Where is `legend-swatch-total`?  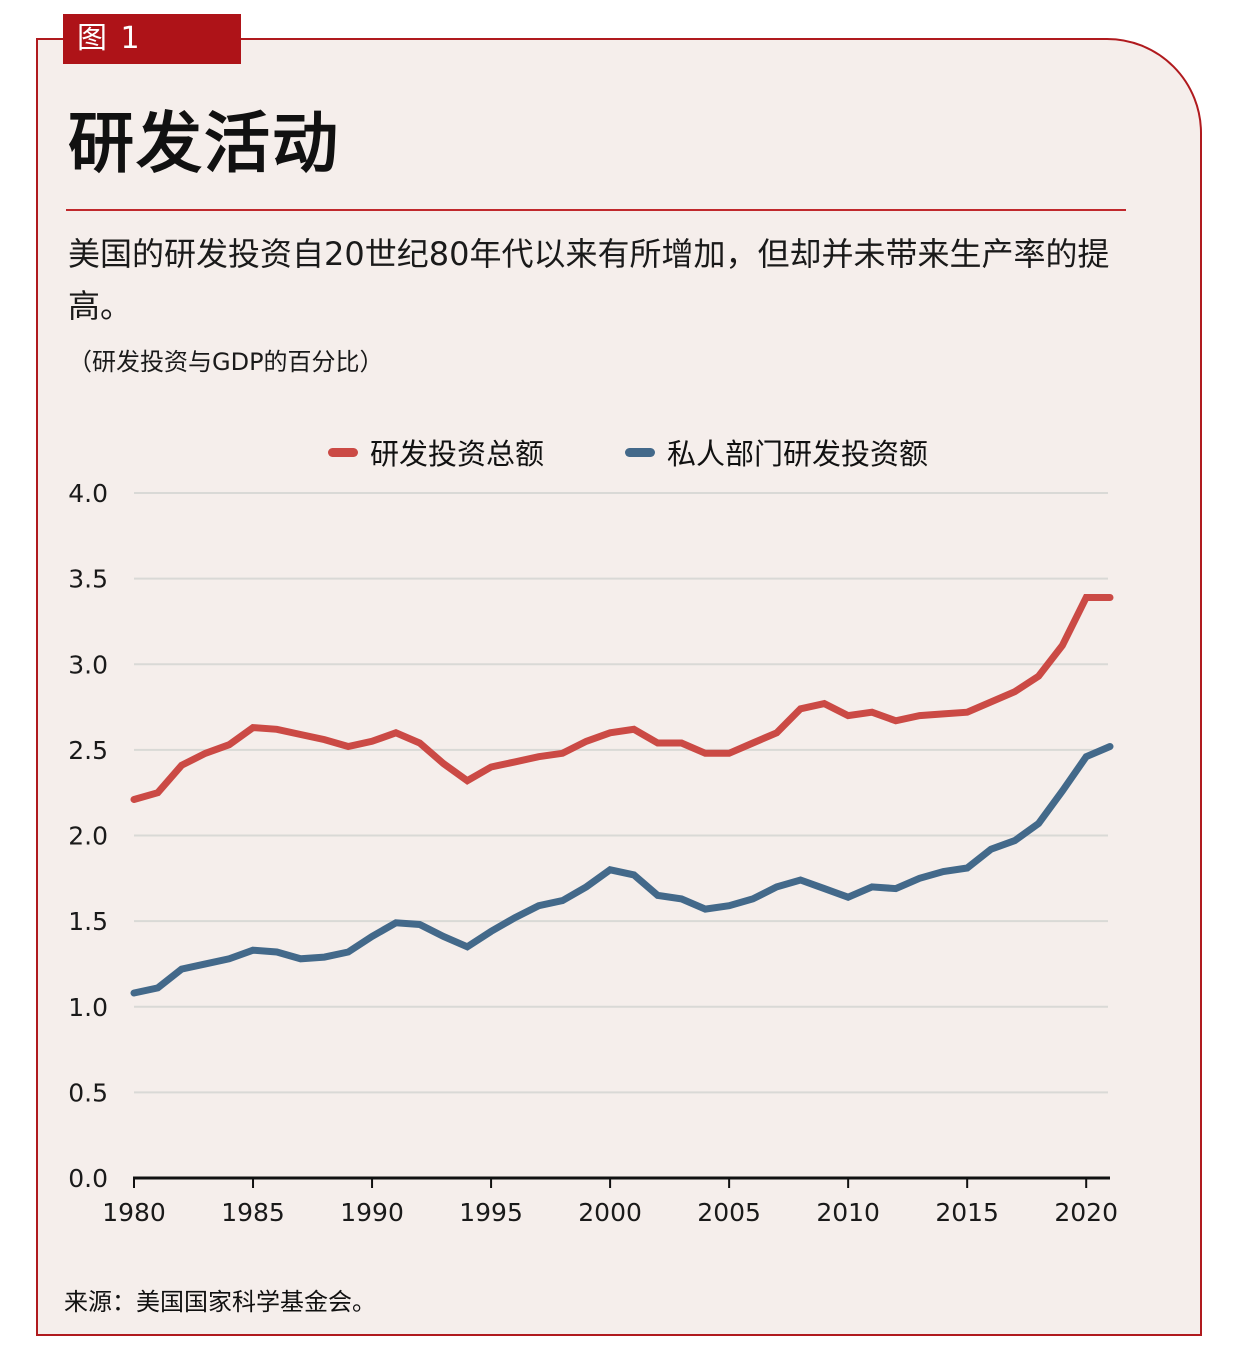
legend-swatch-total is located at coordinates (343, 452).